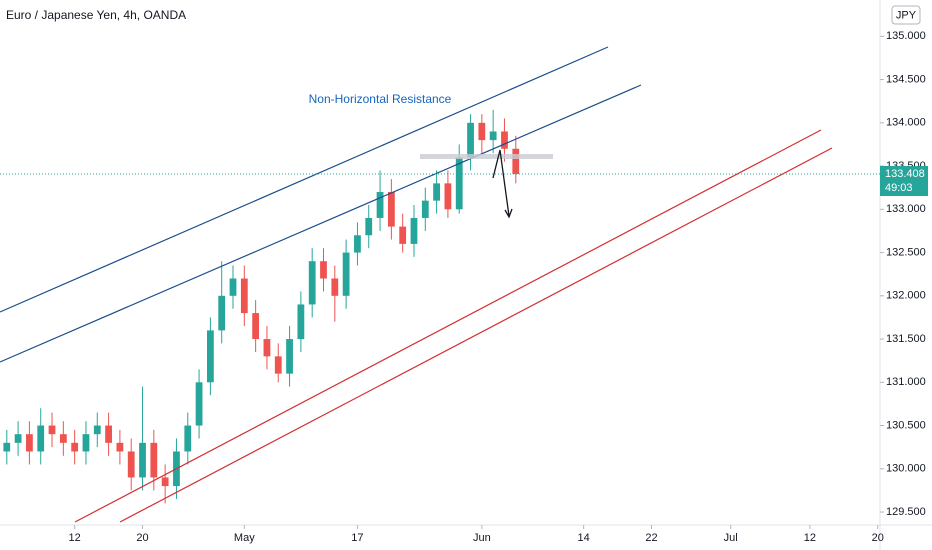 The image size is (932, 550). Describe the element at coordinates (906, 469) in the screenshot. I see `y-tick-label: 130.000` at that location.